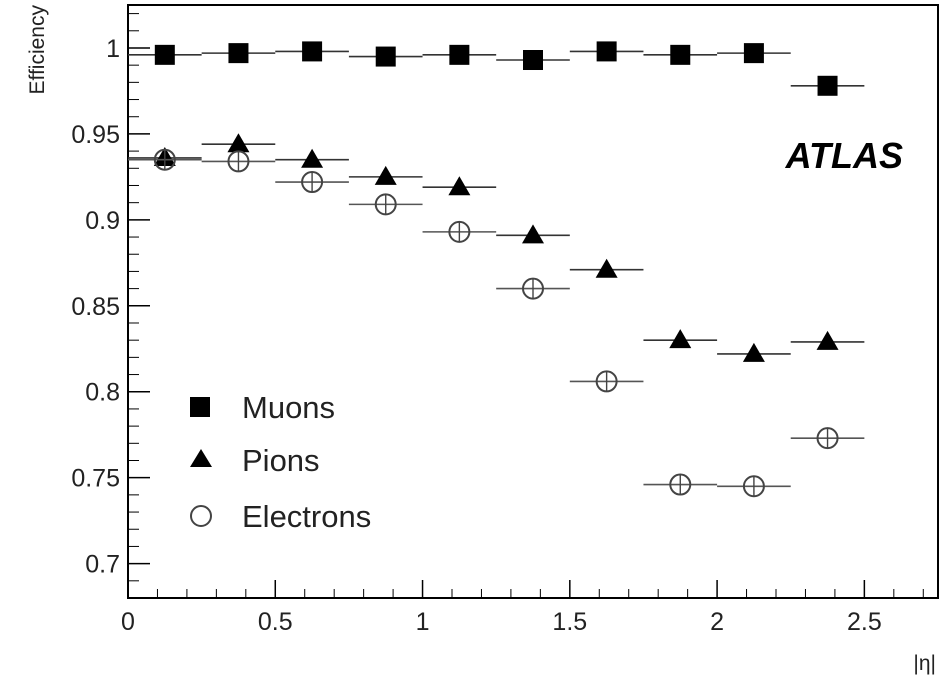 The width and height of the screenshot is (942, 677). I want to click on y-tick-label: 0.85, so click(95, 307).